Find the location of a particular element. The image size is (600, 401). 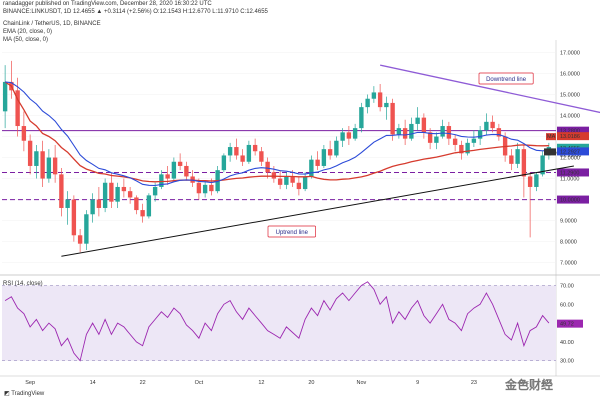

uptrend-annotation: Uptrend line is located at coordinates (292, 233).